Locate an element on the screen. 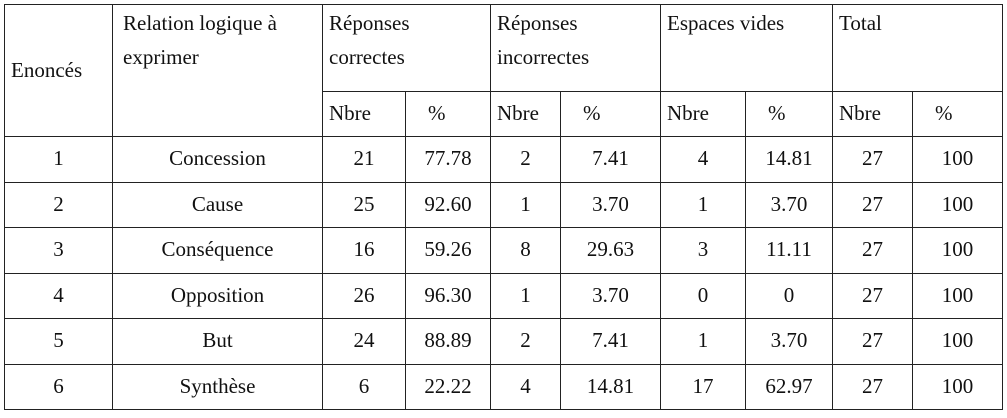  data-row: 5 But 24 88.89 2 7.41 1 3.70 27 100 is located at coordinates (504, 341).